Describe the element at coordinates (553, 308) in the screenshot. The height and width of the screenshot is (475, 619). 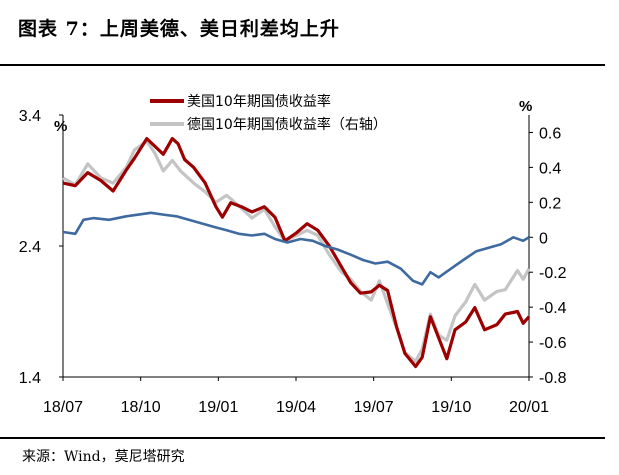
I see `right-tick-label: -0.4` at that location.